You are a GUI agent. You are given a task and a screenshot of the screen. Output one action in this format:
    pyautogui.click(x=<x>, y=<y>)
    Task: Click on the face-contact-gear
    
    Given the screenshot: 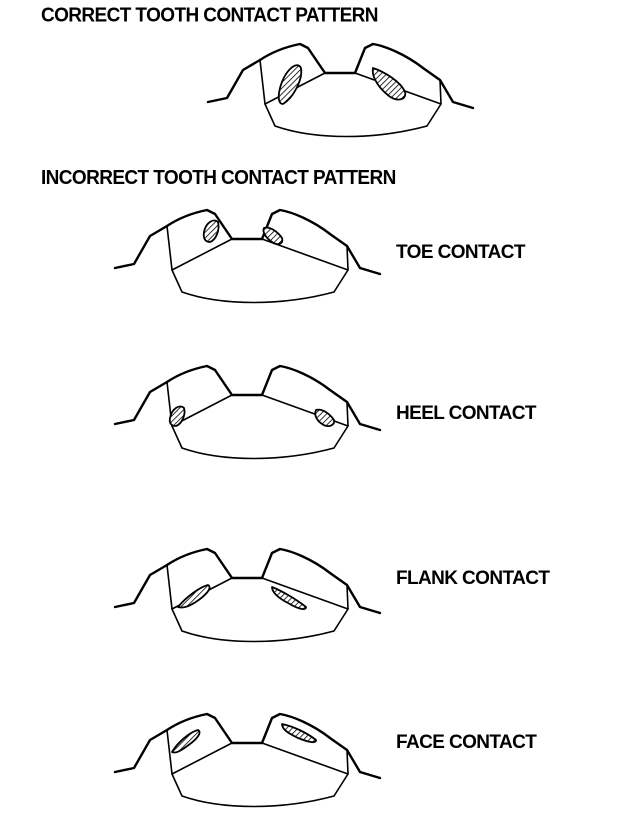 What is the action you would take?
    pyautogui.click(x=247, y=760)
    